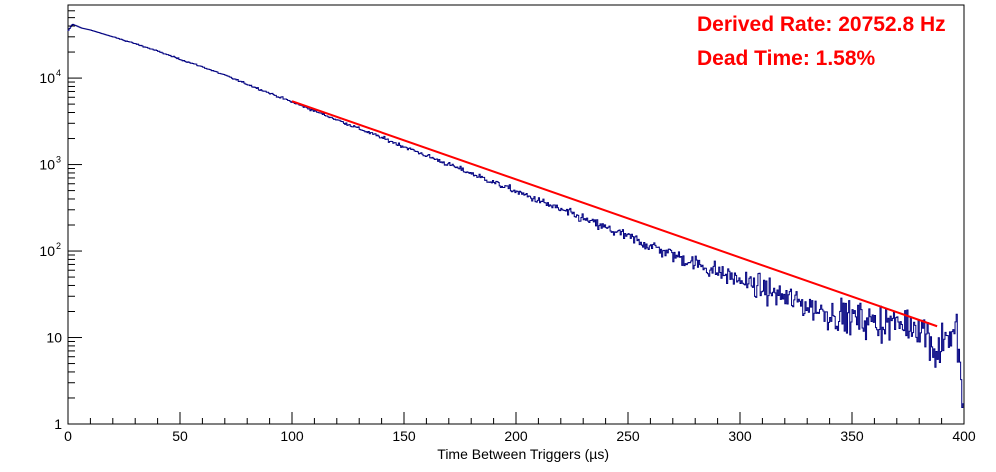 Image resolution: width=996 pixels, height=472 pixels. I want to click on x-tick-label: 50, so click(180, 436).